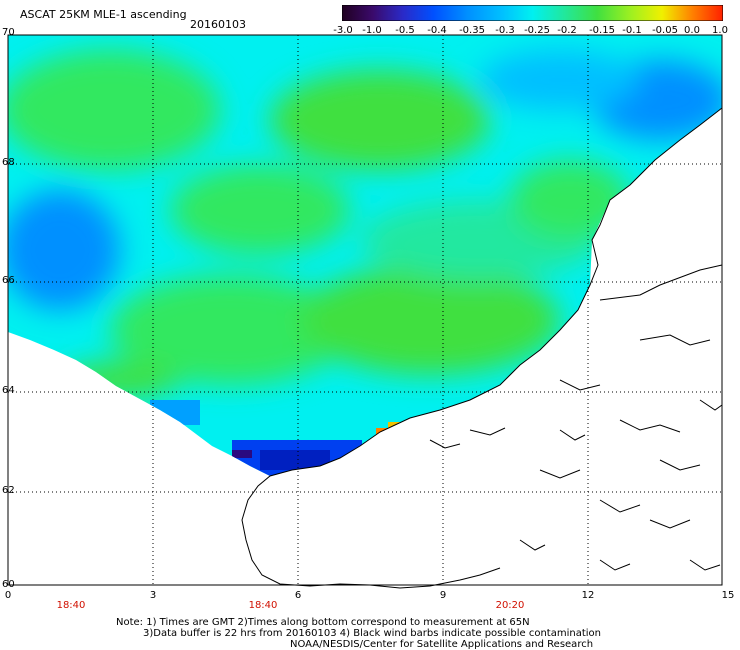 The width and height of the screenshot is (740, 650). I want to click on colorbar-label: -0.05, so click(665, 30).